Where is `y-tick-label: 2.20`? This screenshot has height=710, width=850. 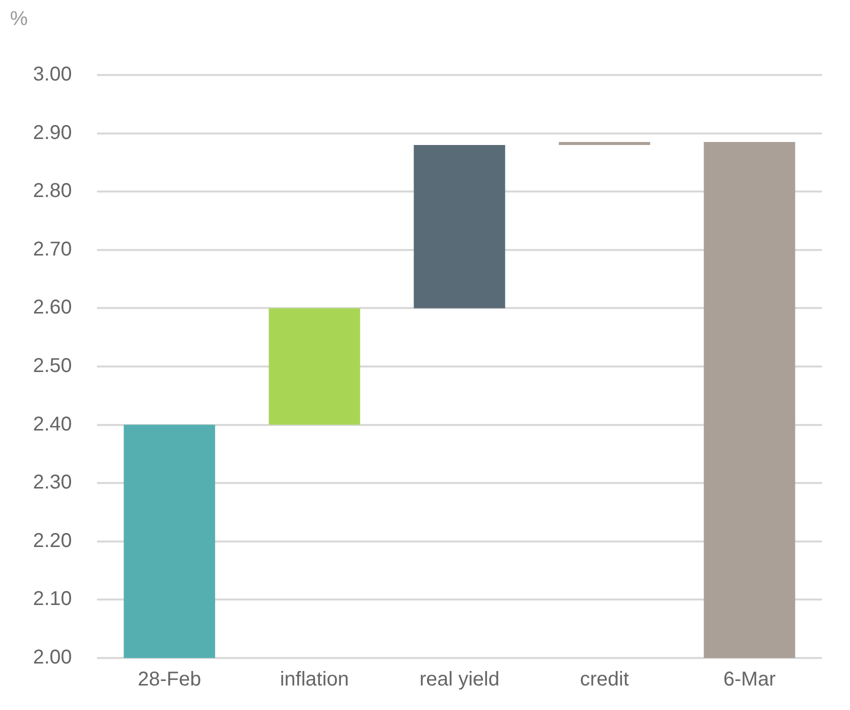
y-tick-label: 2.20 is located at coordinates (52, 541).